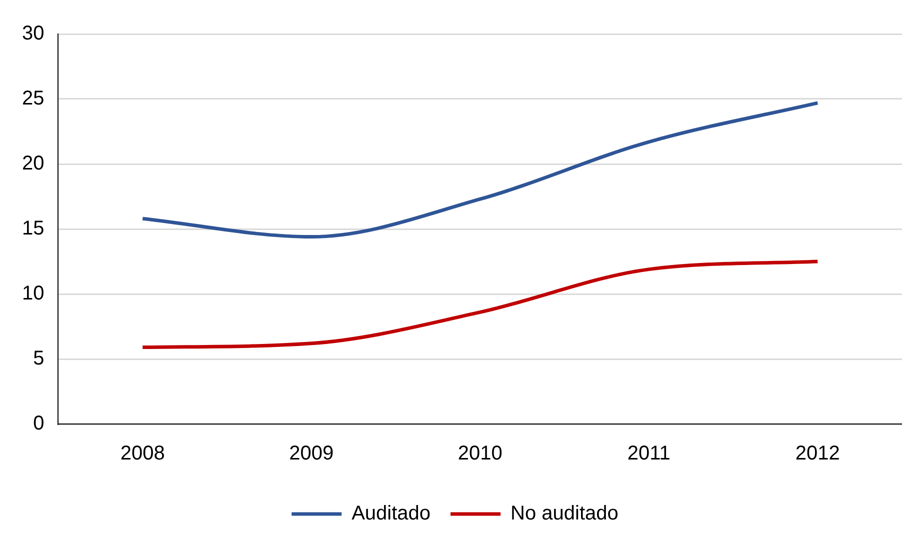 This screenshot has height=542, width=910. I want to click on y-tick-label: 0, so click(38, 423).